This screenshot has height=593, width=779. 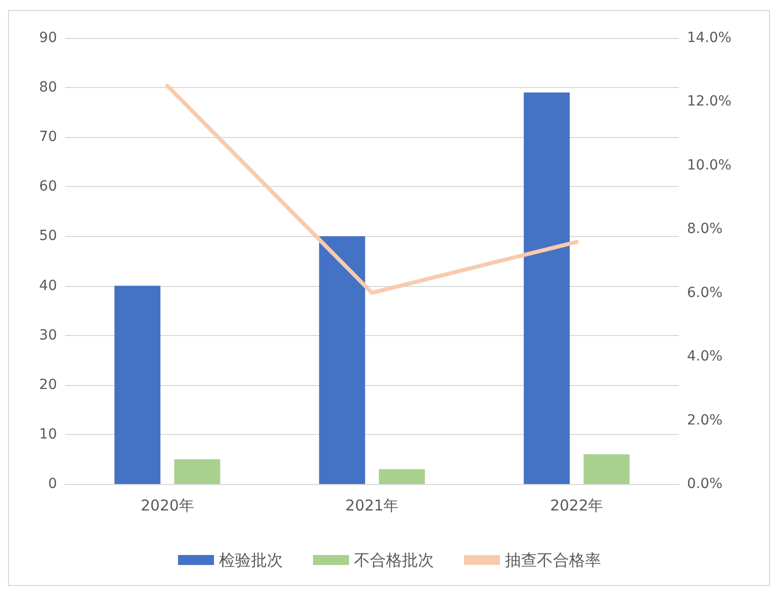 What do you see at coordinates (48, 137) in the screenshot?
I see `y-tick-label: 70` at bounding box center [48, 137].